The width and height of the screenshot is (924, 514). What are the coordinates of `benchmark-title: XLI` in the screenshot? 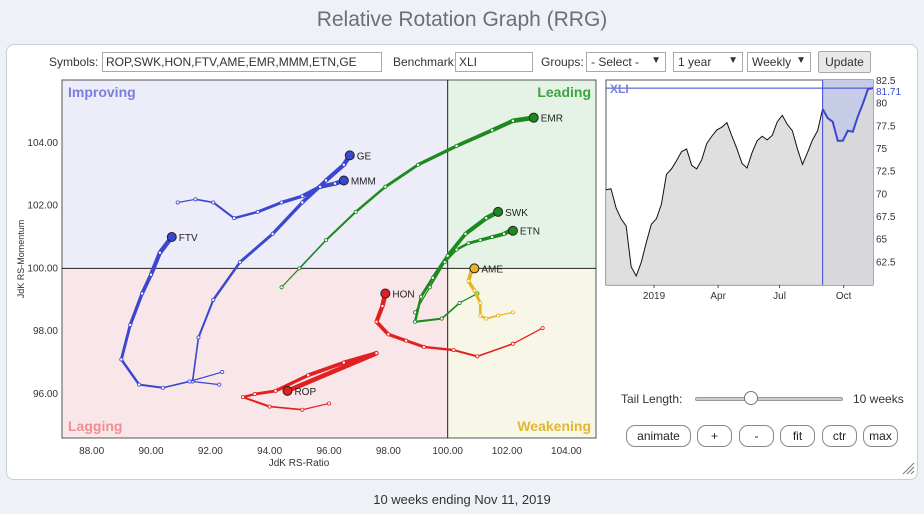 It's located at (619, 89).